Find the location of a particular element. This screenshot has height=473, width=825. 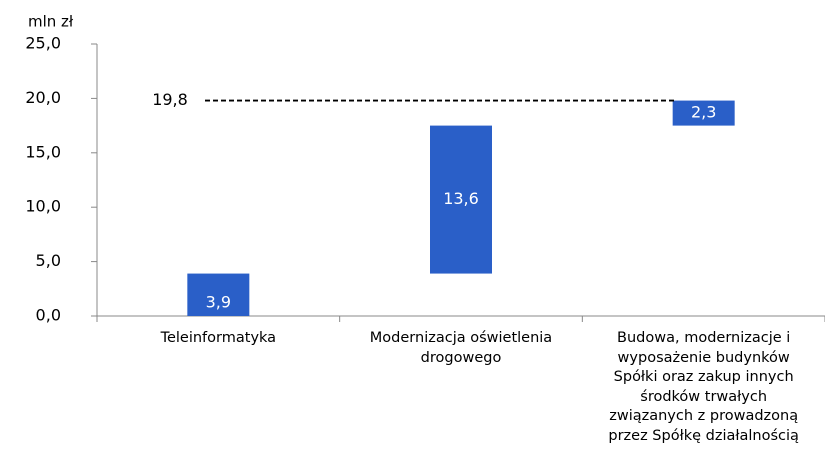

x-tick-label: Modernizacja oświetlenia drogowego is located at coordinates (461, 348).